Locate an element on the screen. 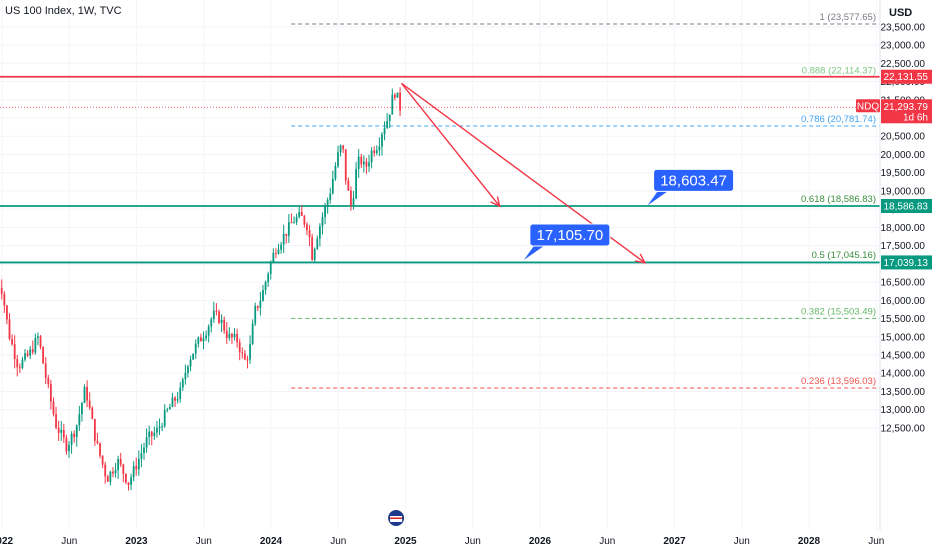 This screenshot has height=550, width=932. last-price-label: 21,293.79 is located at coordinates (906, 107).